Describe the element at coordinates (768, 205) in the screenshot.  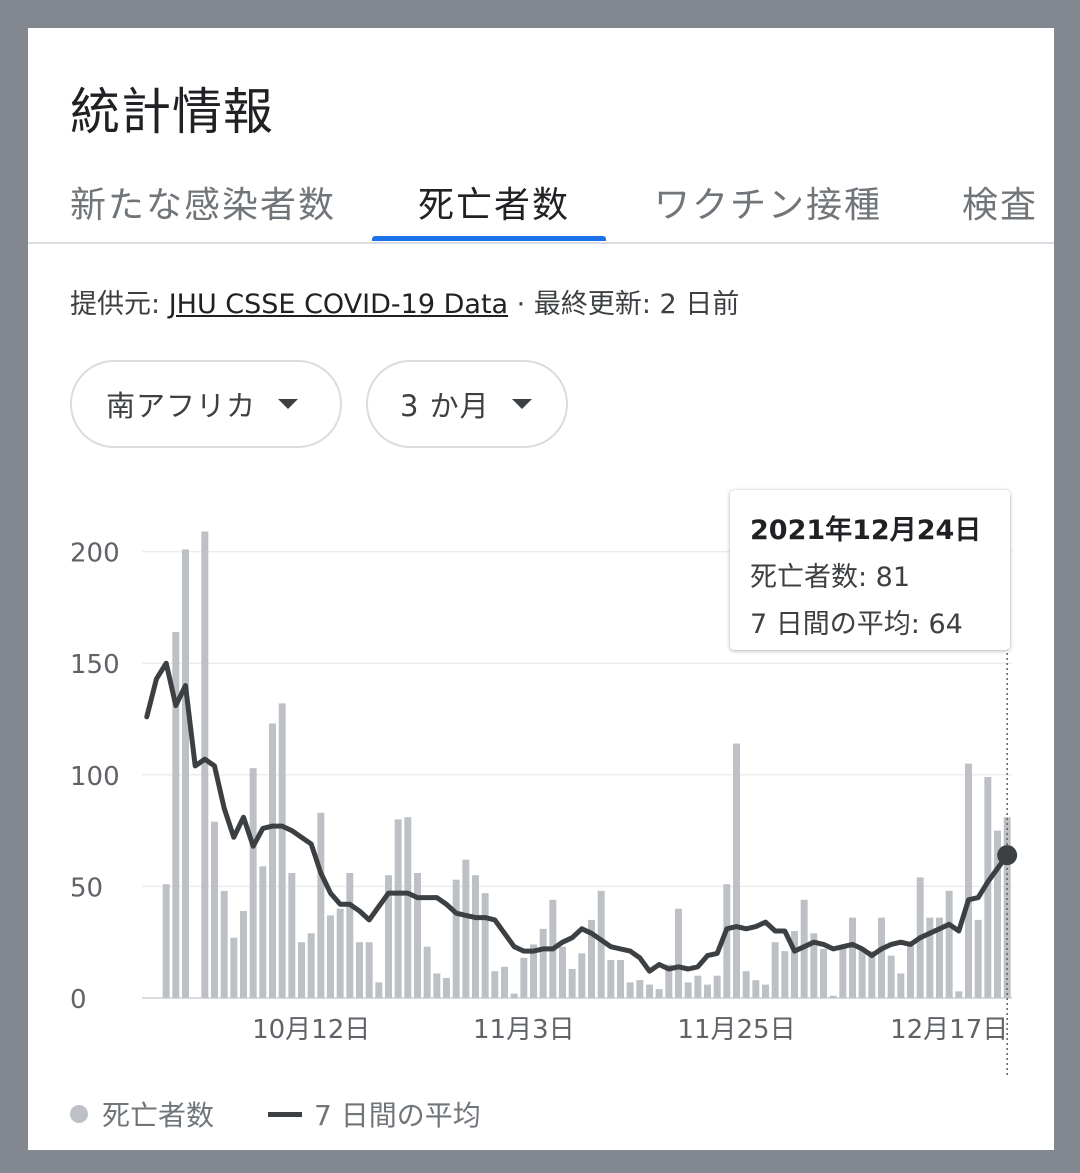
I see `tab-vaccination: ワクチン接種` at that location.